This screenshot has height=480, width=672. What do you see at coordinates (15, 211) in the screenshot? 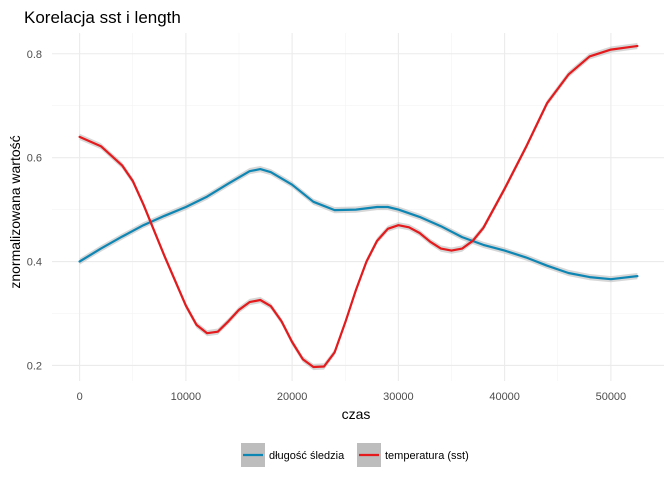
I see `y-axis-title: znormalizowana wartość` at bounding box center [15, 211].